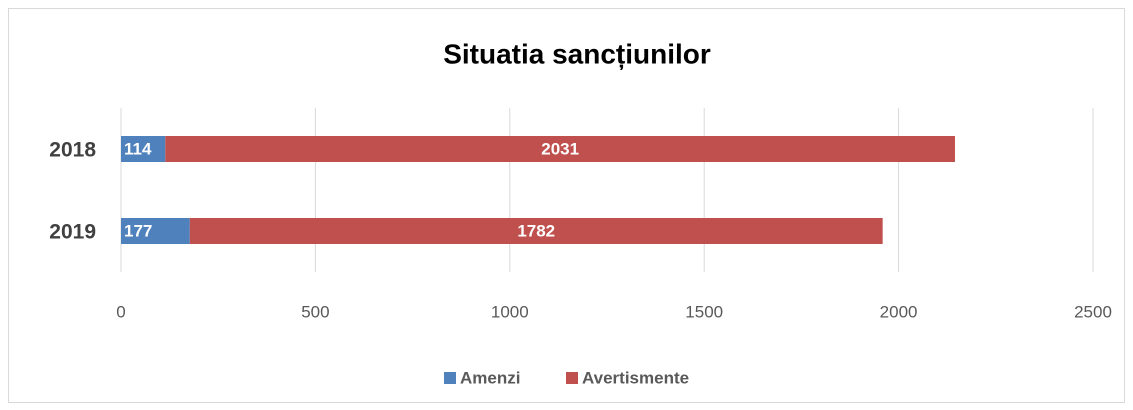 The width and height of the screenshot is (1133, 410). Describe the element at coordinates (510, 311) in the screenshot. I see `x-tick-label: 1000` at that location.